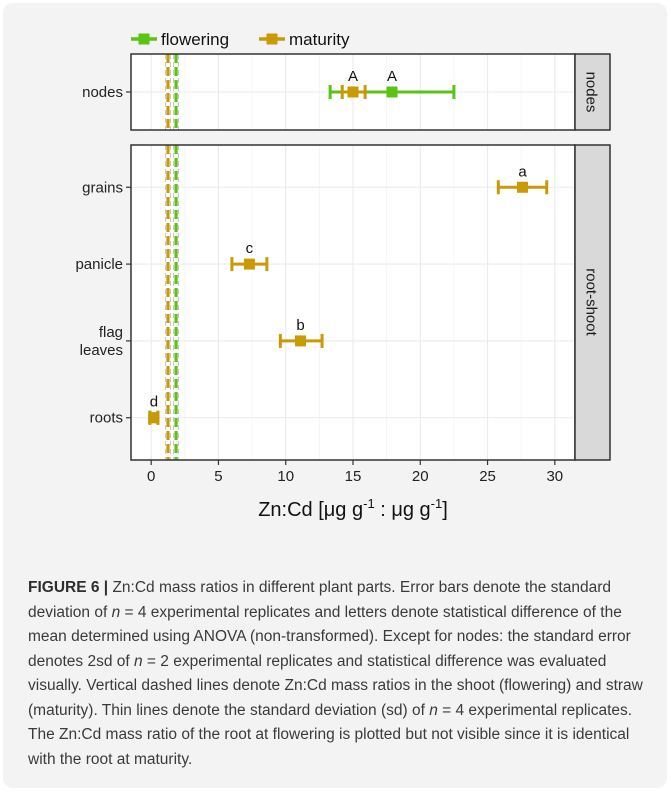 The image size is (670, 791). What do you see at coordinates (138, 661) in the screenshot?
I see `caption-n-2: n` at bounding box center [138, 661].